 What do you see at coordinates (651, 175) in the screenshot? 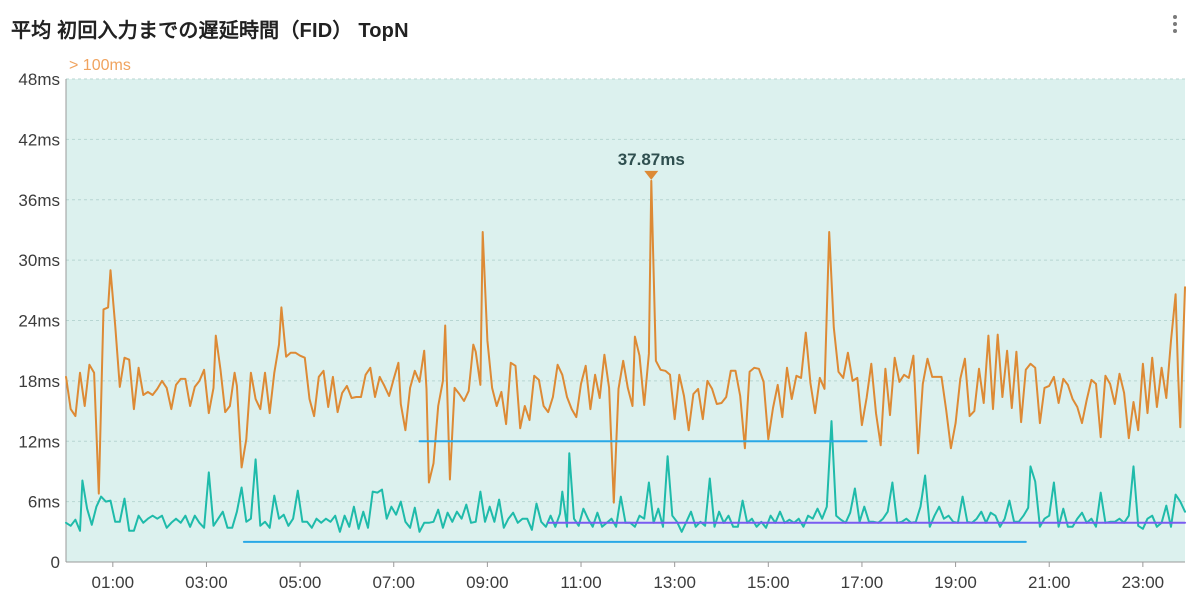
I see `peak-marker-icon` at bounding box center [651, 175].